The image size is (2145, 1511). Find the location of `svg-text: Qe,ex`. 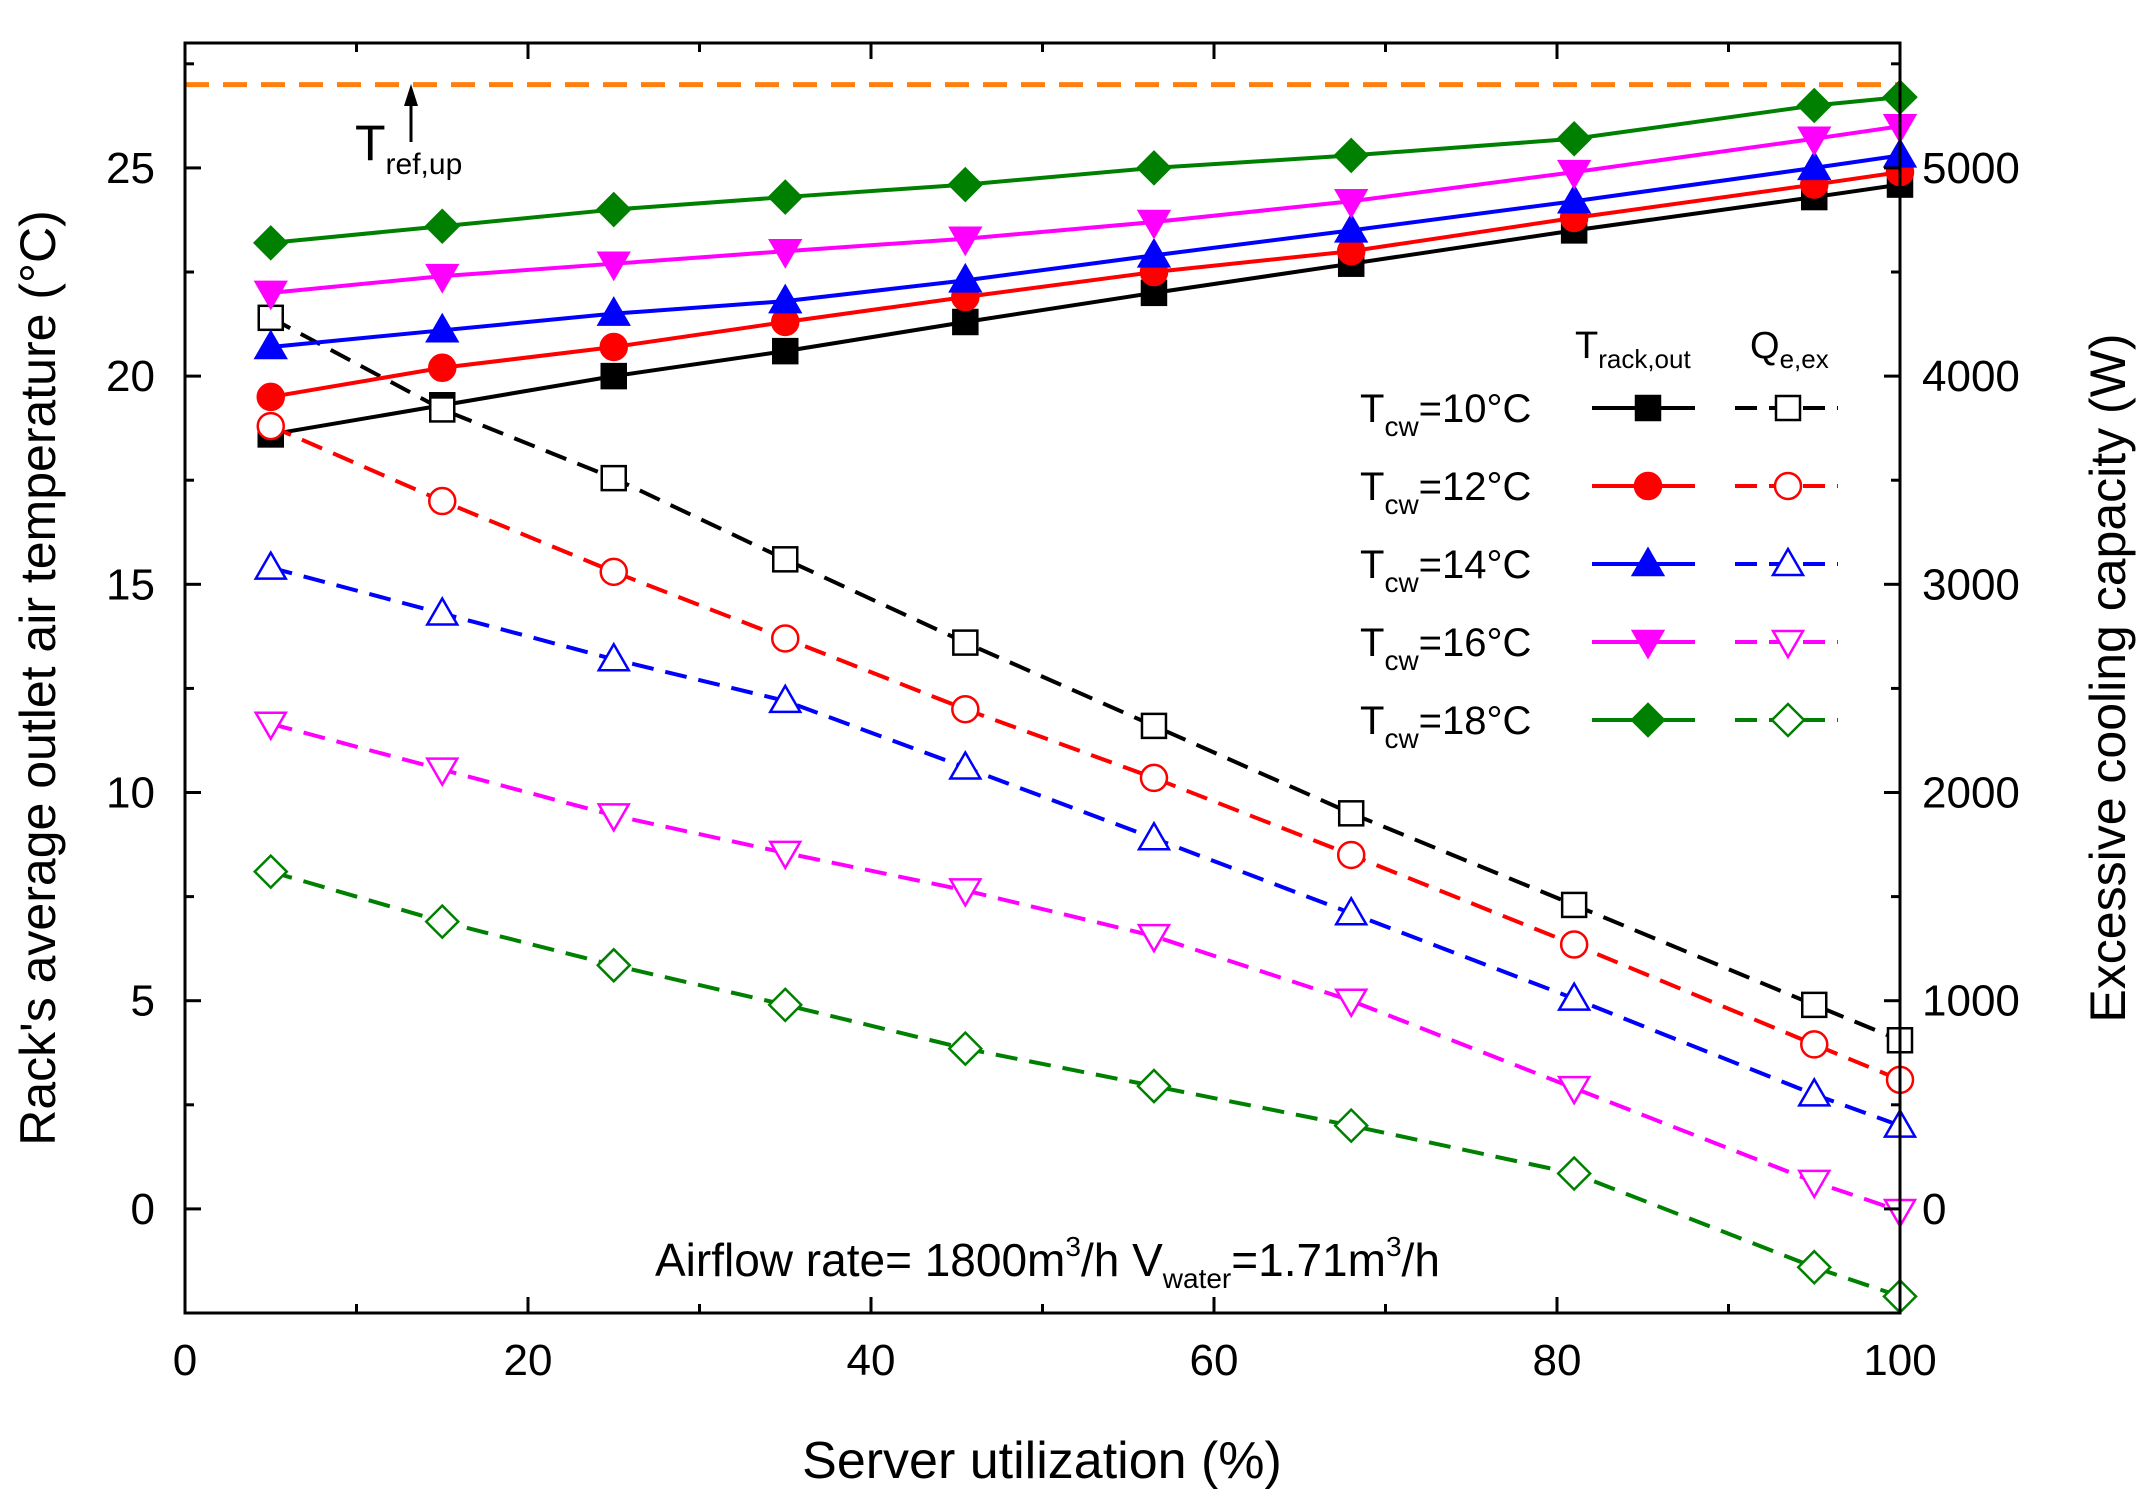

svg-text: Qe,ex is located at coordinates (1789, 349).